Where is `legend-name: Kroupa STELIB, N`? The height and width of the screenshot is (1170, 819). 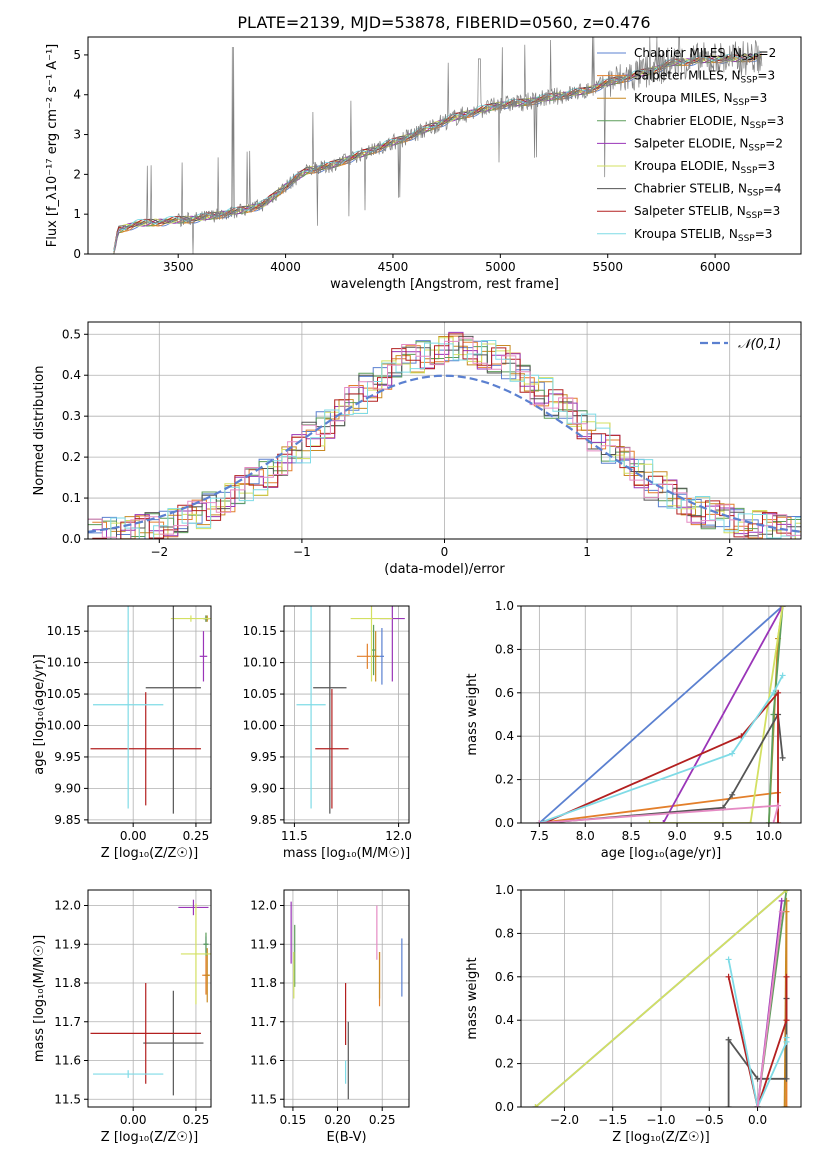
legend-name: Kroupa STELIB, N is located at coordinates (686, 234).